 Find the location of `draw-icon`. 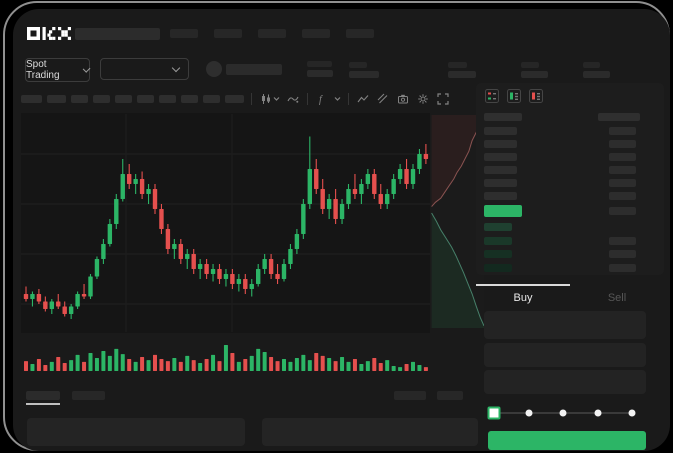

draw-icon is located at coordinates (383, 99).